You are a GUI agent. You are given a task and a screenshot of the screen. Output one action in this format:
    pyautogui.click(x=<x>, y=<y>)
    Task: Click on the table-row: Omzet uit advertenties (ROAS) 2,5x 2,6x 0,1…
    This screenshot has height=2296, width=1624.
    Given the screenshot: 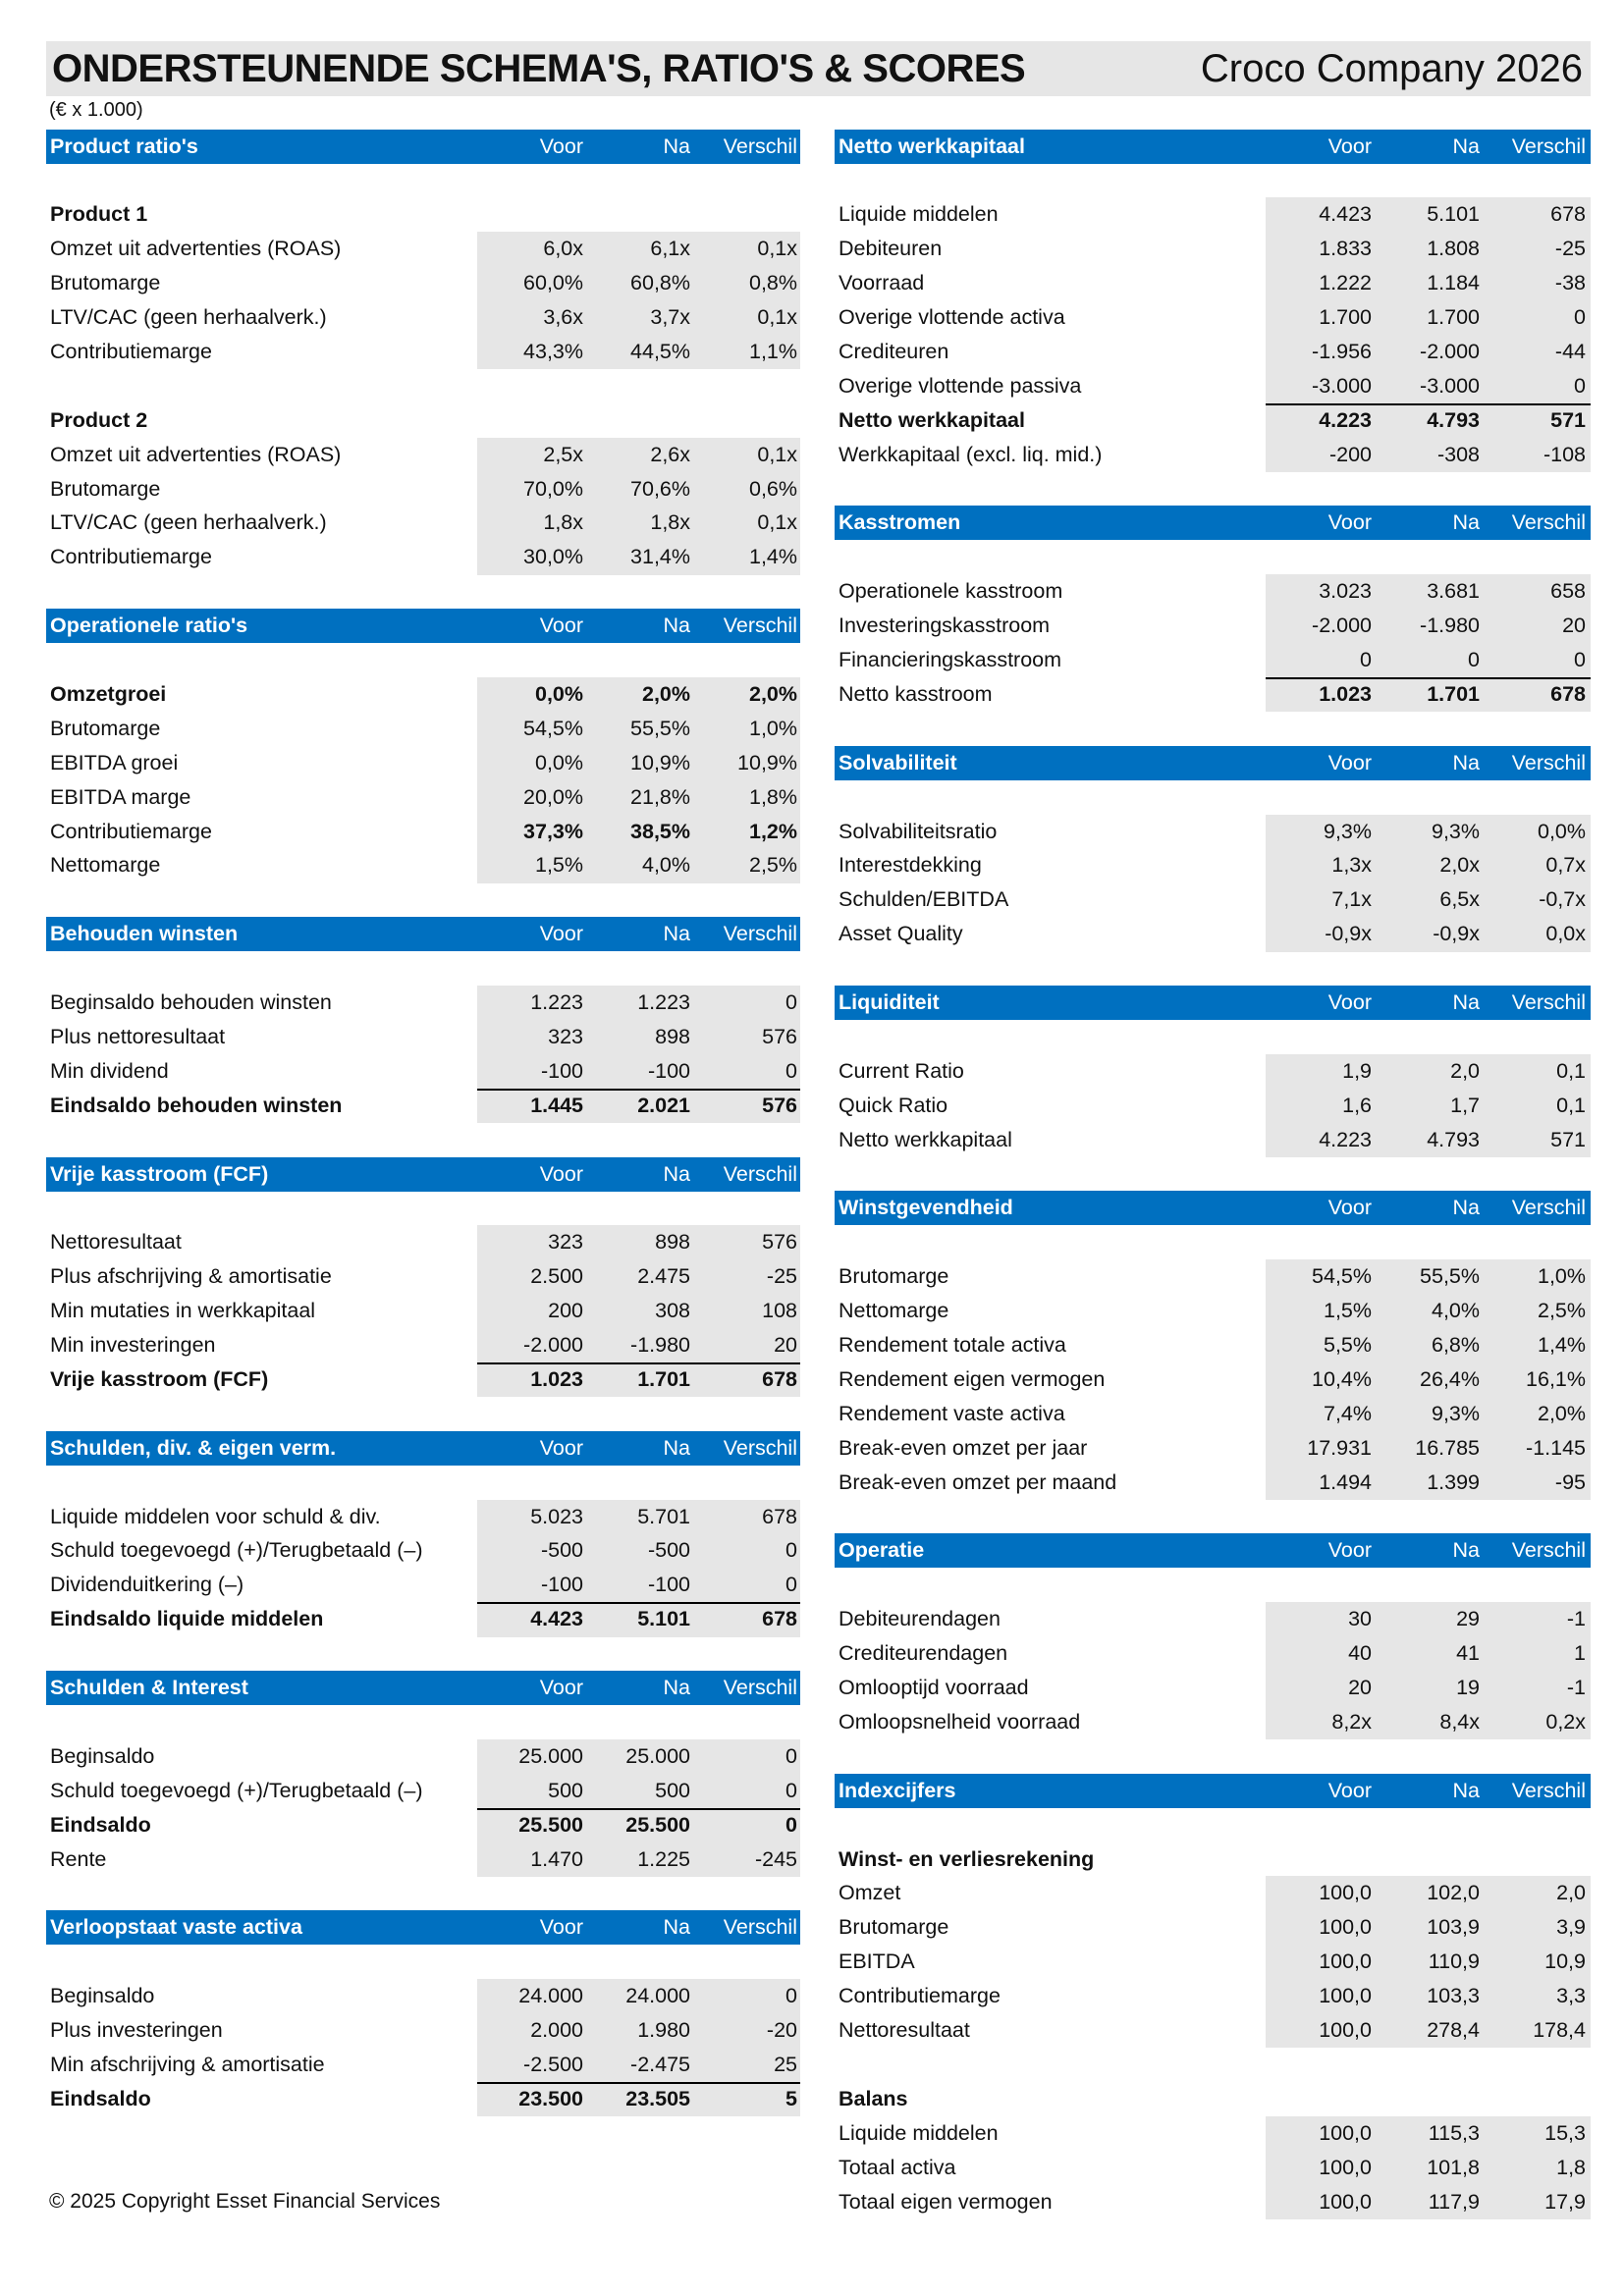 What is the action you would take?
    pyautogui.click(x=423, y=454)
    